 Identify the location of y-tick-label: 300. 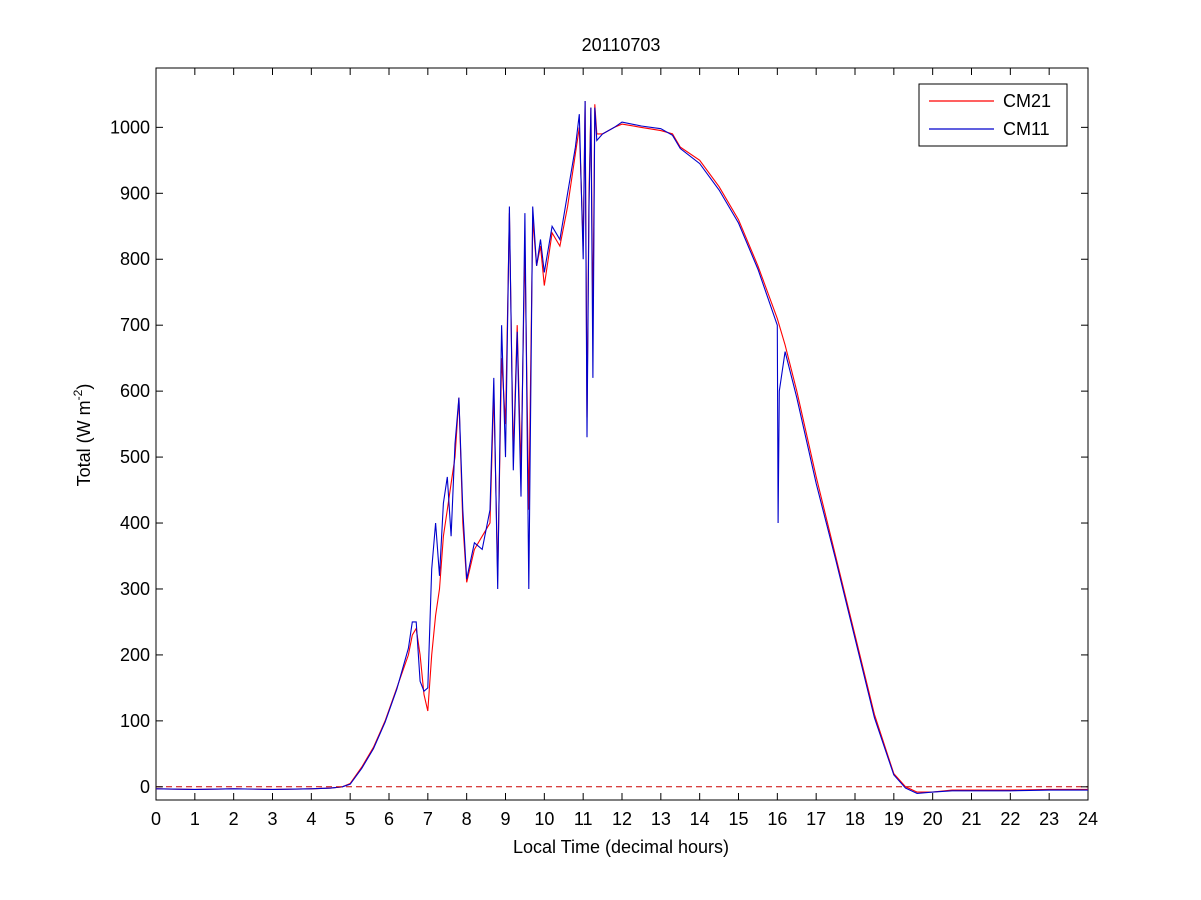
(135, 589).